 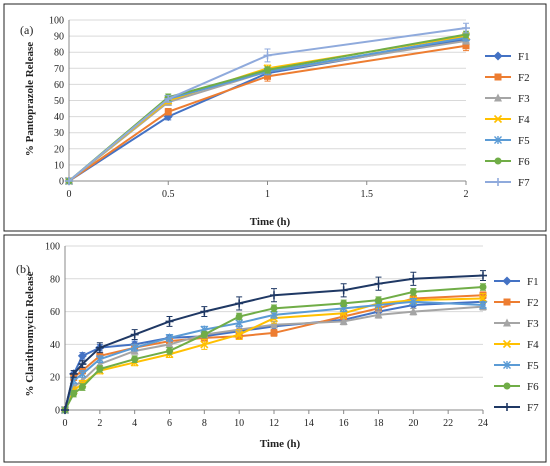 I want to click on panel-a-point-f6, so click(x=267, y=70).